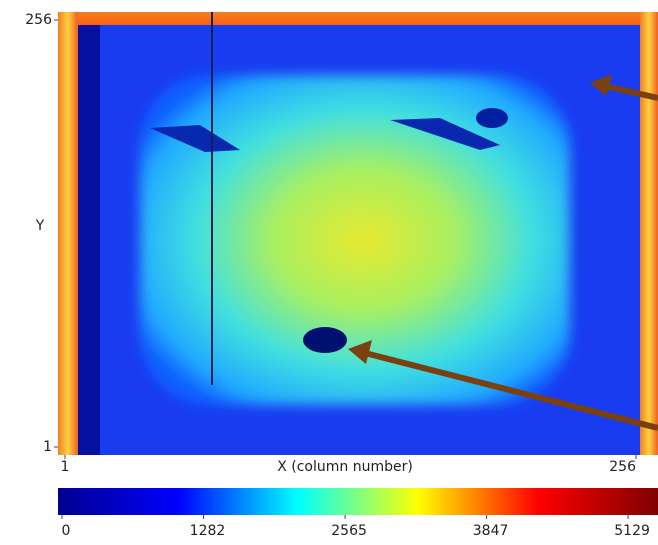  Describe the element at coordinates (65, 467) in the screenshot. I see `x-tick-label: 1` at that location.